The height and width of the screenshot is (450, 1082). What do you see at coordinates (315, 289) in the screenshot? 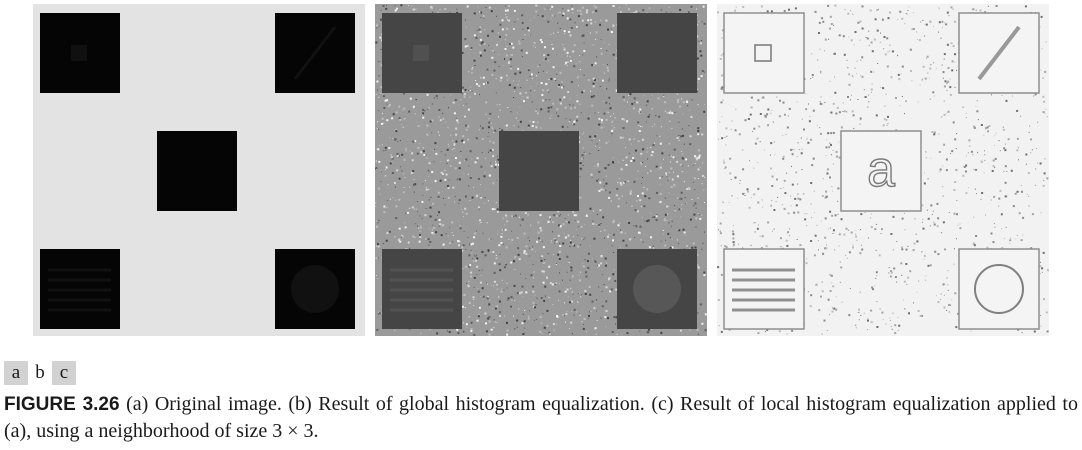
I see `hidden-circle` at bounding box center [315, 289].